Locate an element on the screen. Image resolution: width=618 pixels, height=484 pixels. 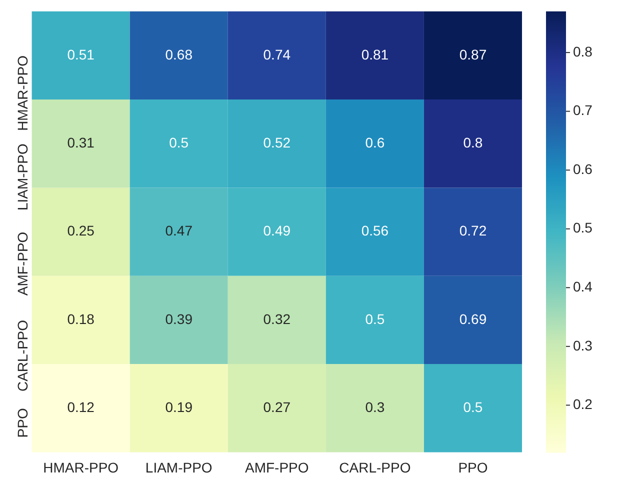
color-bar-label: 0.4 is located at coordinates (583, 286).